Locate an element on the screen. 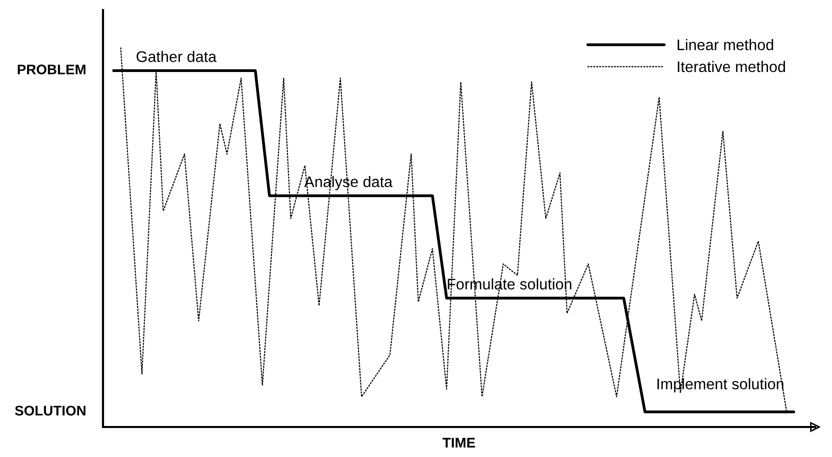  legend-label: Linear method is located at coordinates (726, 44).